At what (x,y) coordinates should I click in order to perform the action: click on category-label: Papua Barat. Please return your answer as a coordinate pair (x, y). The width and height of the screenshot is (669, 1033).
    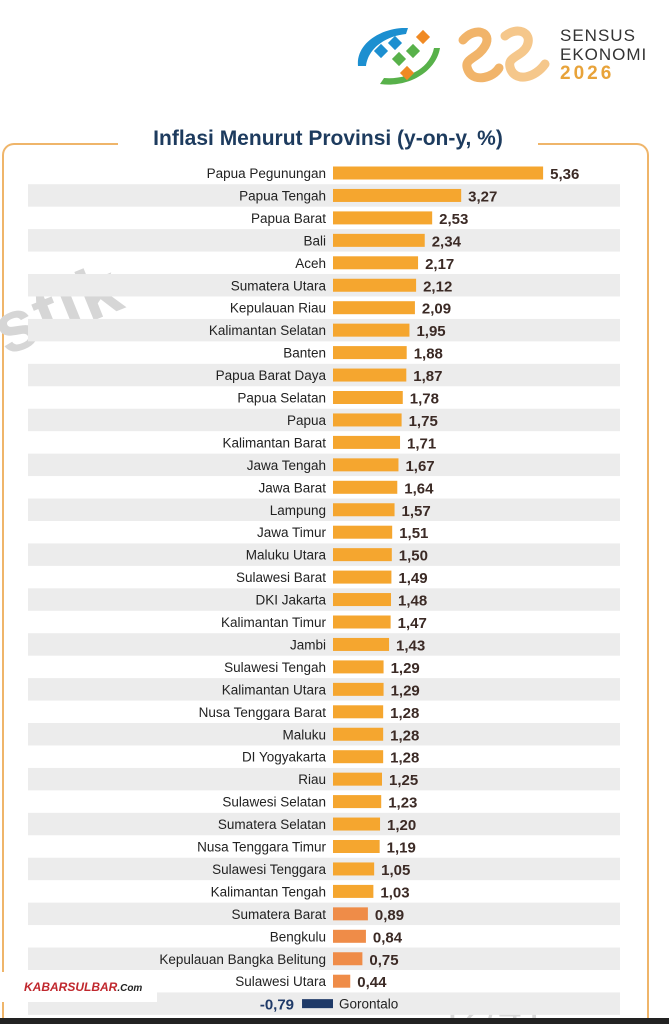
    Looking at the image, I should click on (288, 218).